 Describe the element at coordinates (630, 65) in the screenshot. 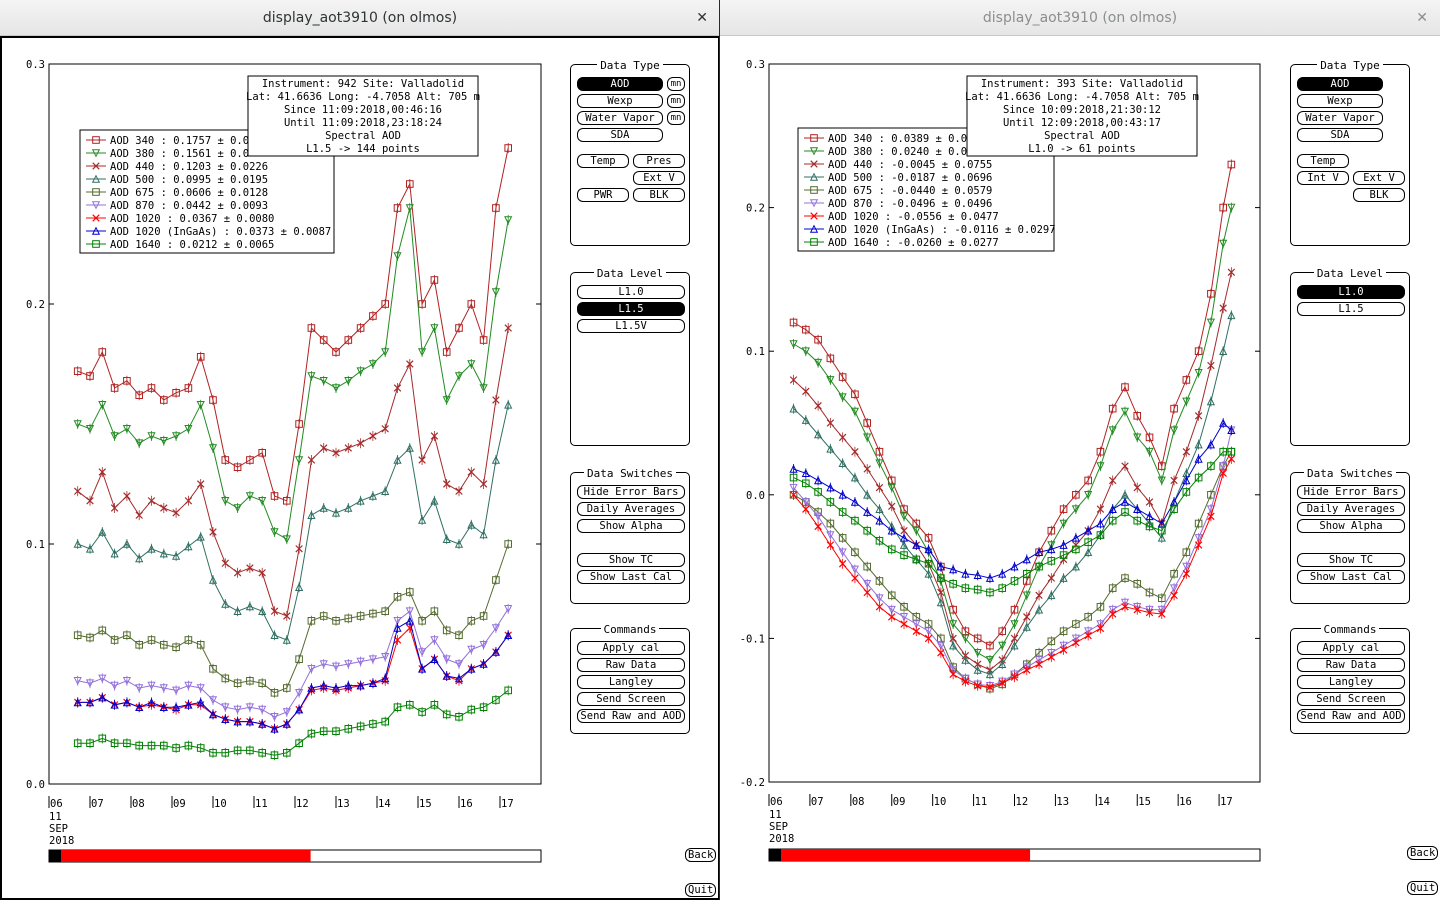

I see `panel-title: Data Type` at that location.